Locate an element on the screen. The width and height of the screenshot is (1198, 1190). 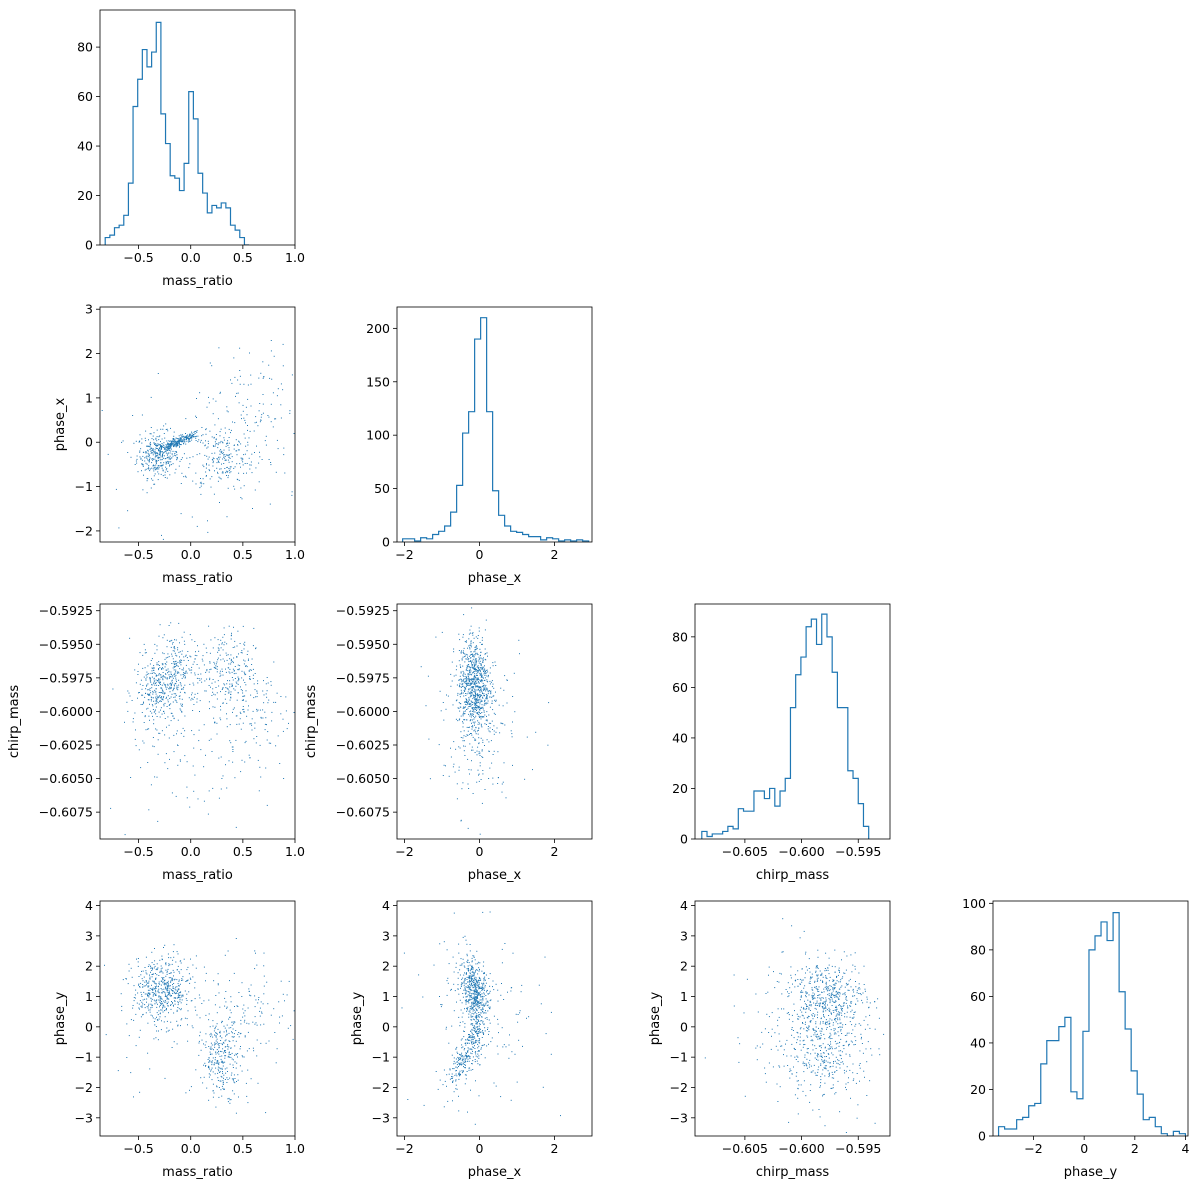
y-tick-label: 100 is located at coordinates (378, 435).